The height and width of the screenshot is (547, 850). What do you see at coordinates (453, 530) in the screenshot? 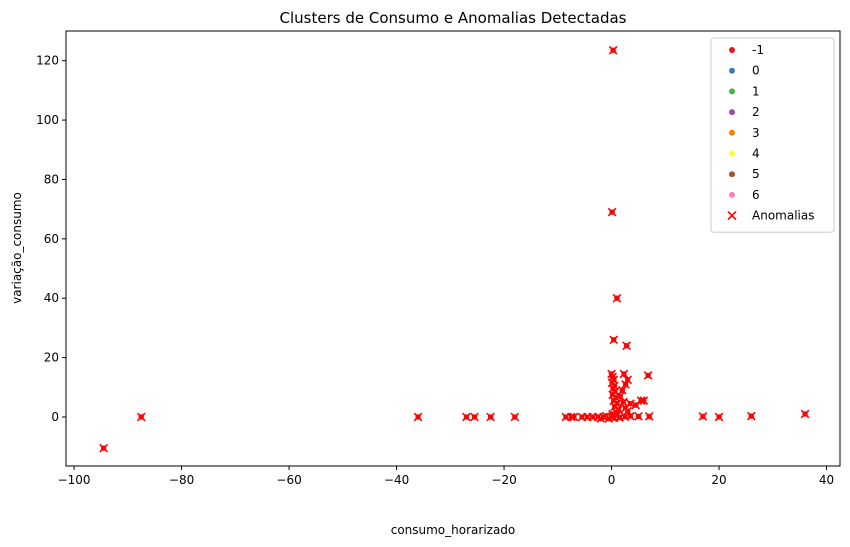
I see `x-axis-label: consumo_horarizado` at bounding box center [453, 530].